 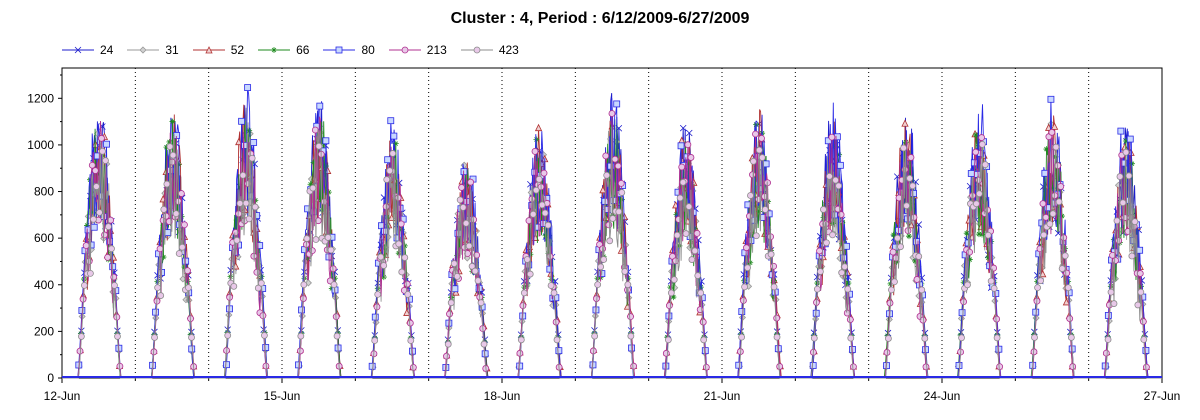 What do you see at coordinates (417, 50) in the screenshot?
I see `legend-item-213: 213` at bounding box center [417, 50].